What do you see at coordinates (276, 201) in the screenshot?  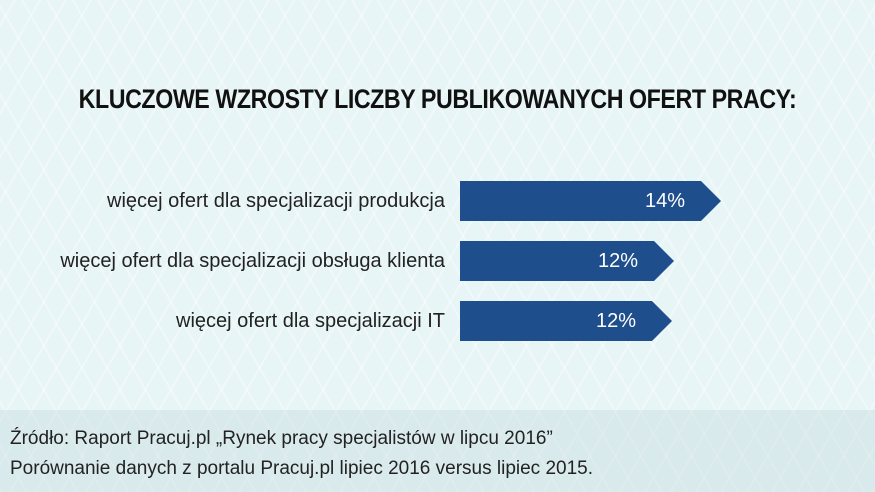 I see `bar-label: więcej ofert dla specjalizacji produkcja` at bounding box center [276, 201].